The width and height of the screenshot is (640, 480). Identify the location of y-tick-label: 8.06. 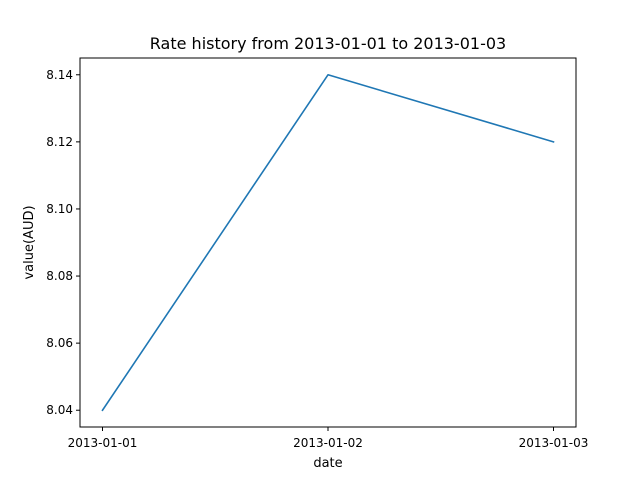
(59, 343).